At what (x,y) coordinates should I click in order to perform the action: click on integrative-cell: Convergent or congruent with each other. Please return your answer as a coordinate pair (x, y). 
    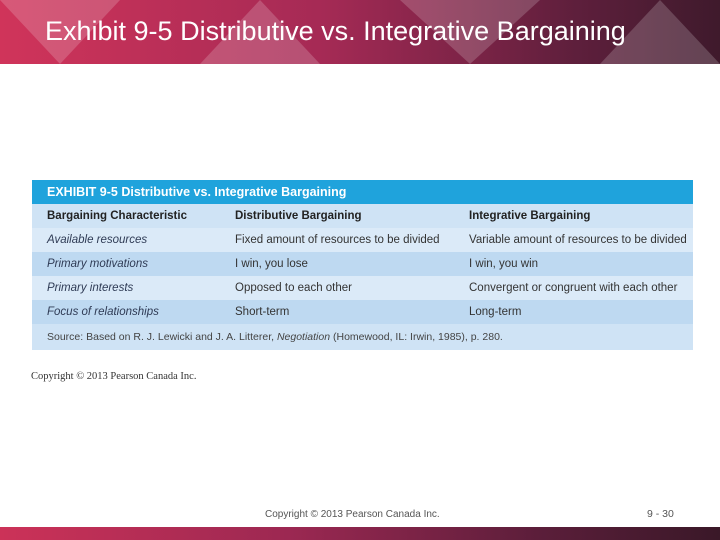
    Looking at the image, I should click on (573, 288).